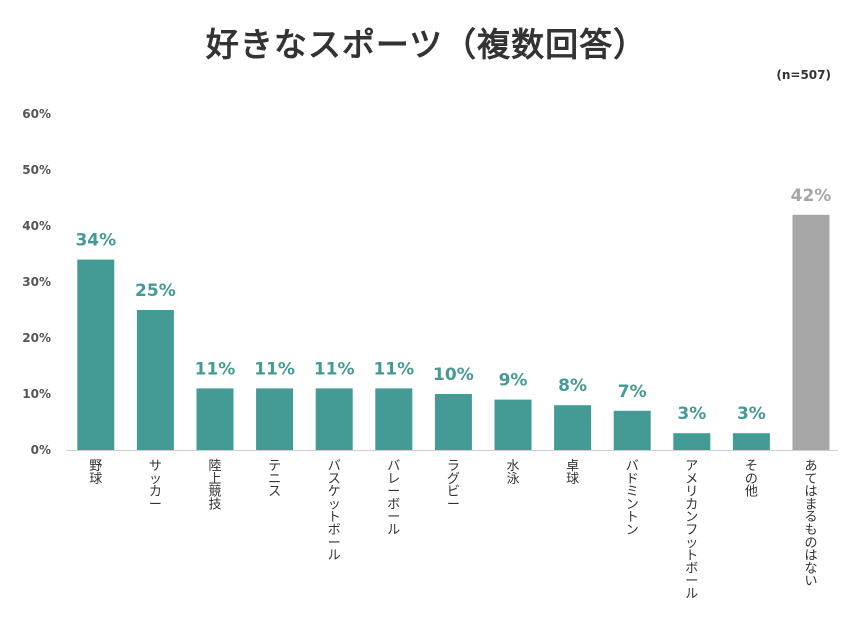 The image size is (853, 640). Describe the element at coordinates (36, 338) in the screenshot. I see `y-tick-label: 20%` at that location.